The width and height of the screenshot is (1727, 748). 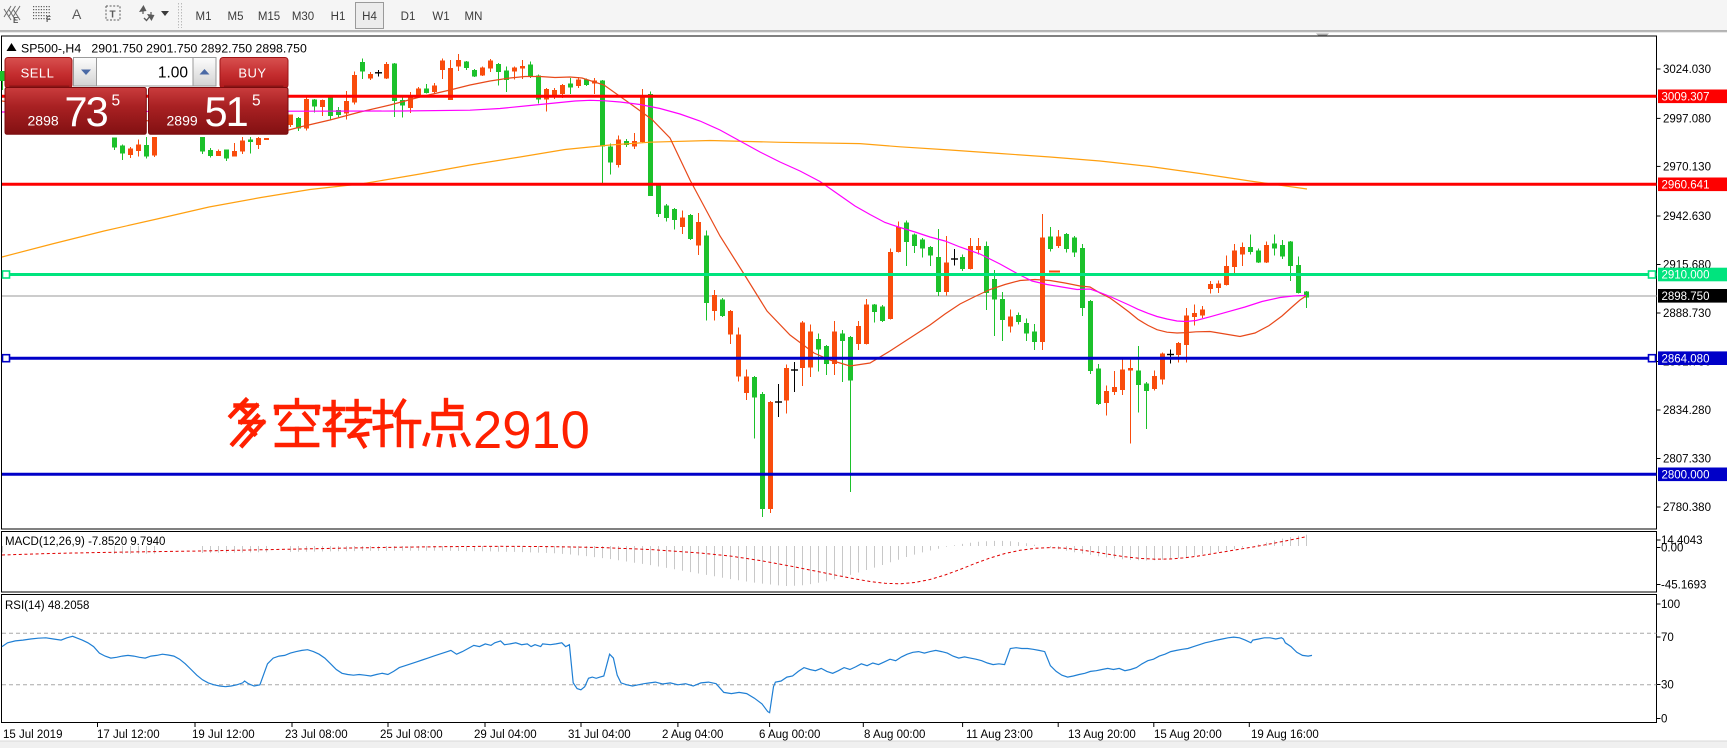 What do you see at coordinates (77, 14) in the screenshot?
I see `svg-text: A` at bounding box center [77, 14].